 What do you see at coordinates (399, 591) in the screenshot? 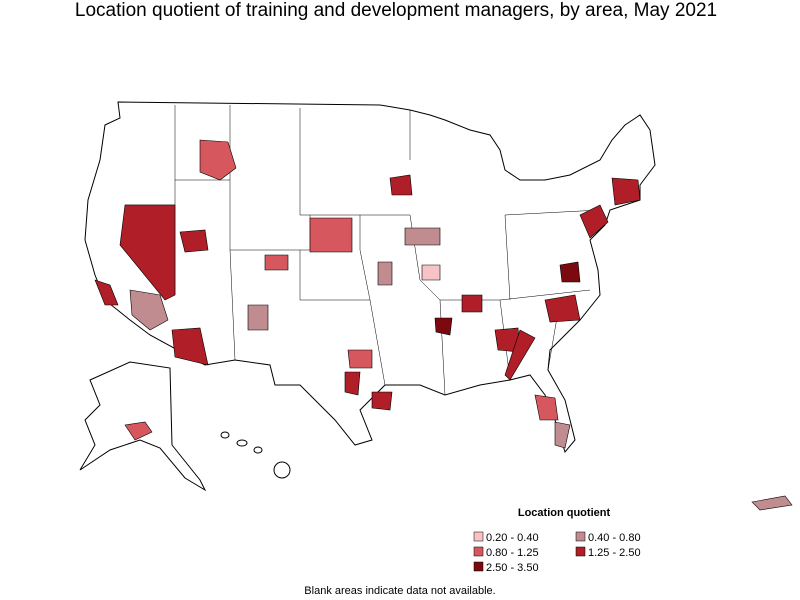
I see `note: Blank areas indicate data not available.` at bounding box center [399, 591].